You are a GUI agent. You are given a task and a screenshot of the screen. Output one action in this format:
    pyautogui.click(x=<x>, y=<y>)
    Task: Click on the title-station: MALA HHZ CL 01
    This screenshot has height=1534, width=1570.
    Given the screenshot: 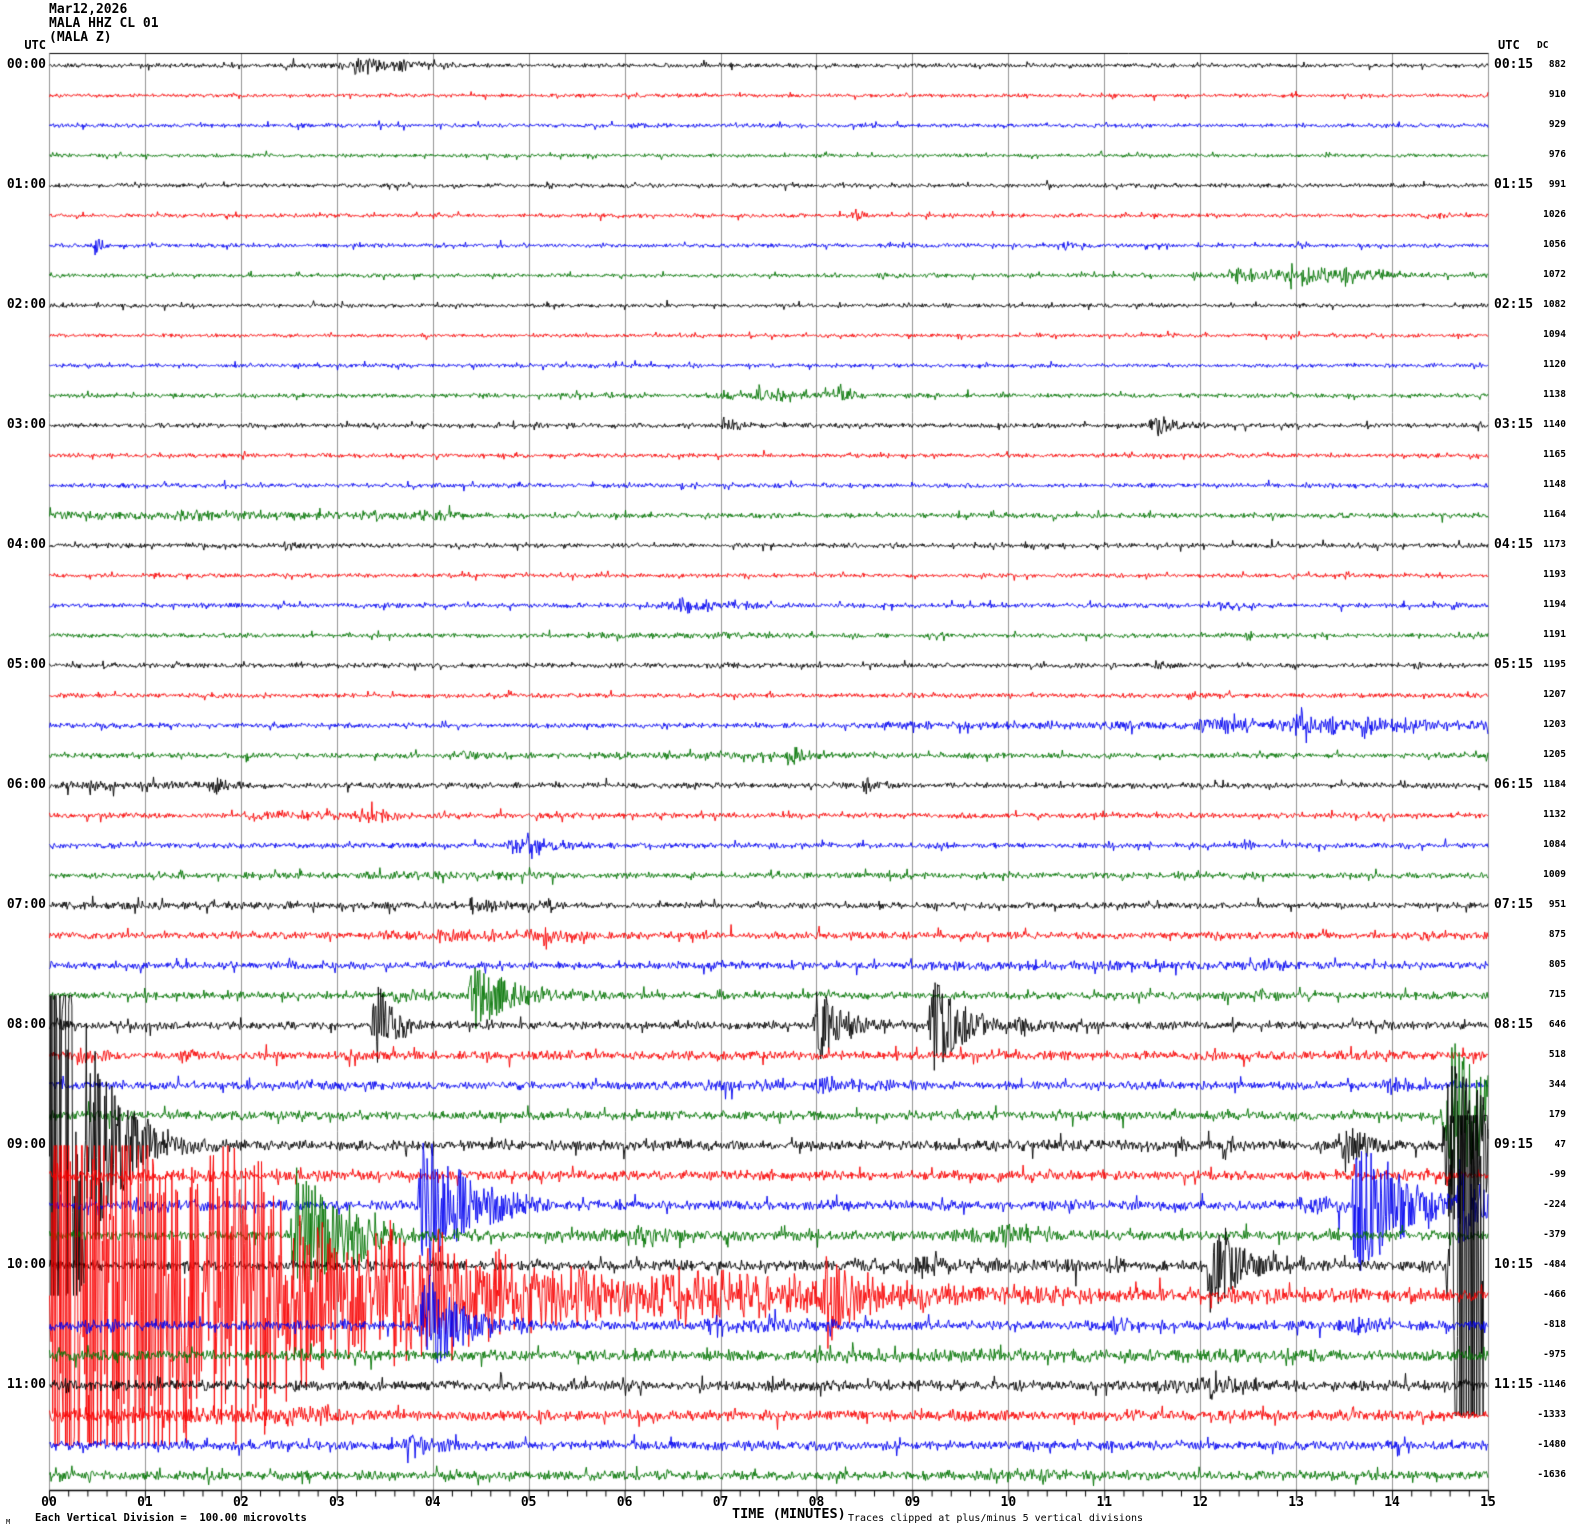 What is the action you would take?
    pyautogui.click(x=104, y=23)
    